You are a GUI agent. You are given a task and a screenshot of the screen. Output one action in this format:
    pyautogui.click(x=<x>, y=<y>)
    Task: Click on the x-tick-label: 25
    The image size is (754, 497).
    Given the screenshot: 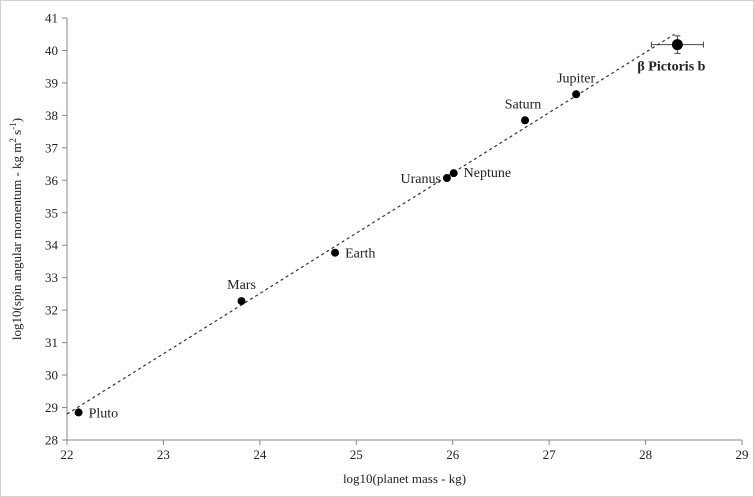 What is the action you would take?
    pyautogui.click(x=356, y=454)
    